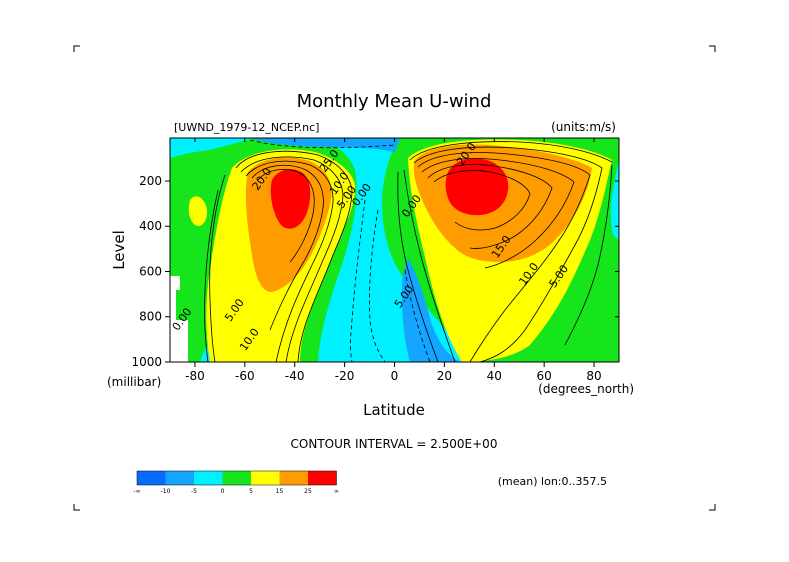  Describe the element at coordinates (194, 491) in the screenshot. I see `colorbar-label: -5` at that location.